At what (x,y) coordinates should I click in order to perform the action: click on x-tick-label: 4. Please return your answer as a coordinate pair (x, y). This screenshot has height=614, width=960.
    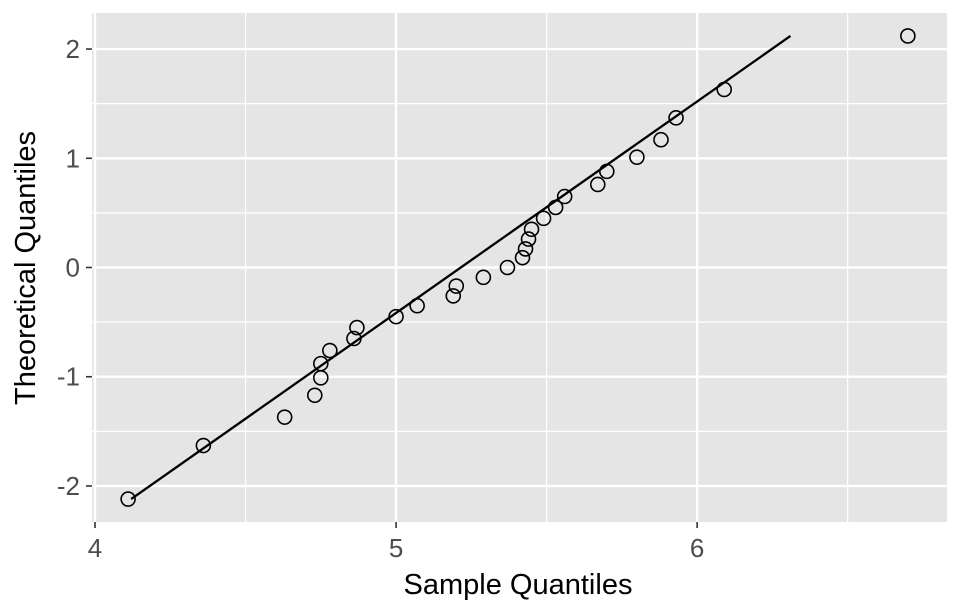
    Looking at the image, I should click on (95, 548).